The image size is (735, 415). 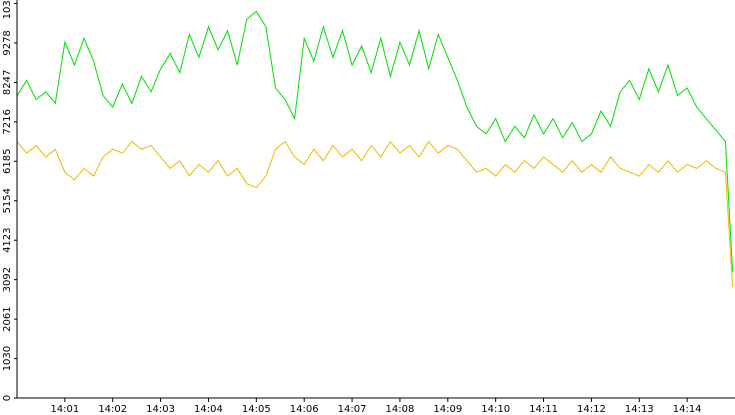 I want to click on y-tick-label: 5154, so click(x=7, y=200).